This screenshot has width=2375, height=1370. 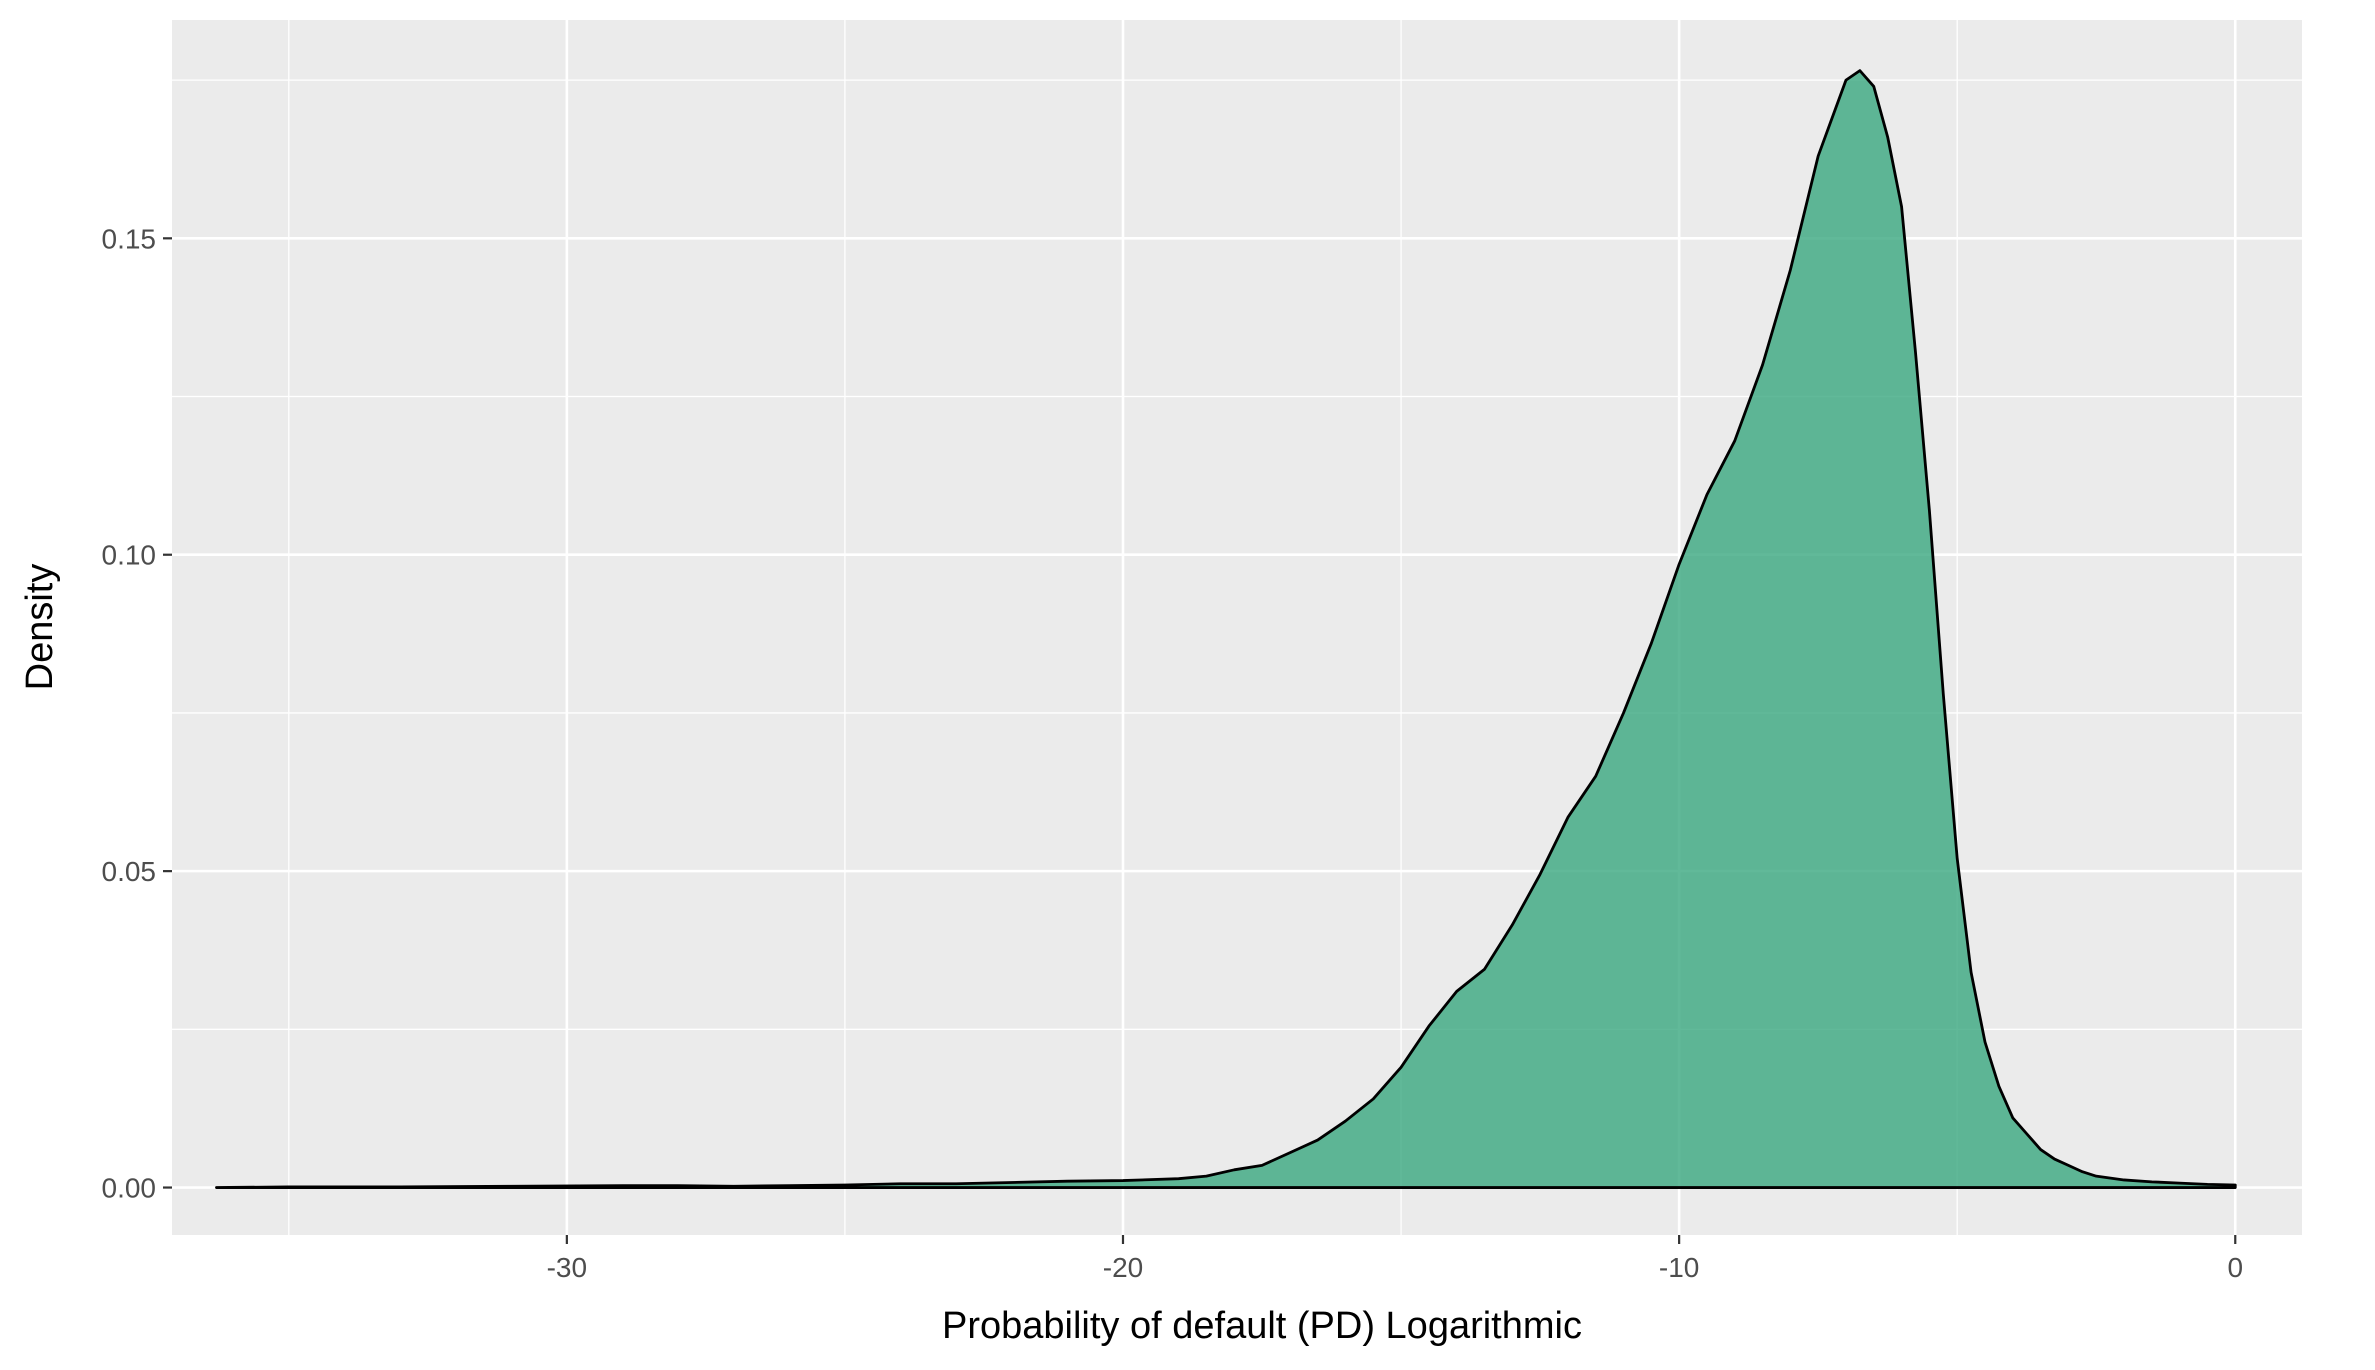 I want to click on y-tick-label: 0.15, so click(x=129, y=238).